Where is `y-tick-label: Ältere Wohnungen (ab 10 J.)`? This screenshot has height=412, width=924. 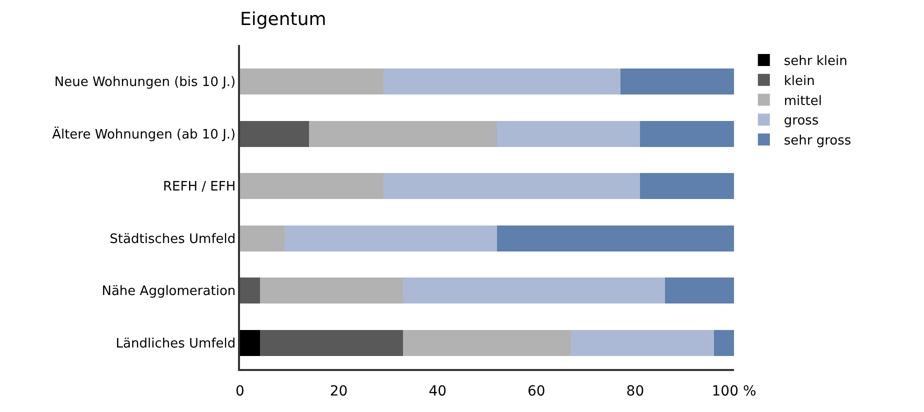 y-tick-label: Ältere Wohnungen (ab 10 J.) is located at coordinates (144, 134).